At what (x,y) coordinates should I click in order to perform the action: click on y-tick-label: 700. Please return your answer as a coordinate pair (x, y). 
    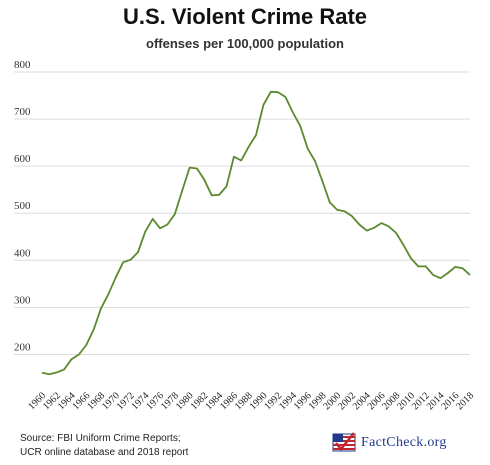
    Looking at the image, I should click on (22, 112).